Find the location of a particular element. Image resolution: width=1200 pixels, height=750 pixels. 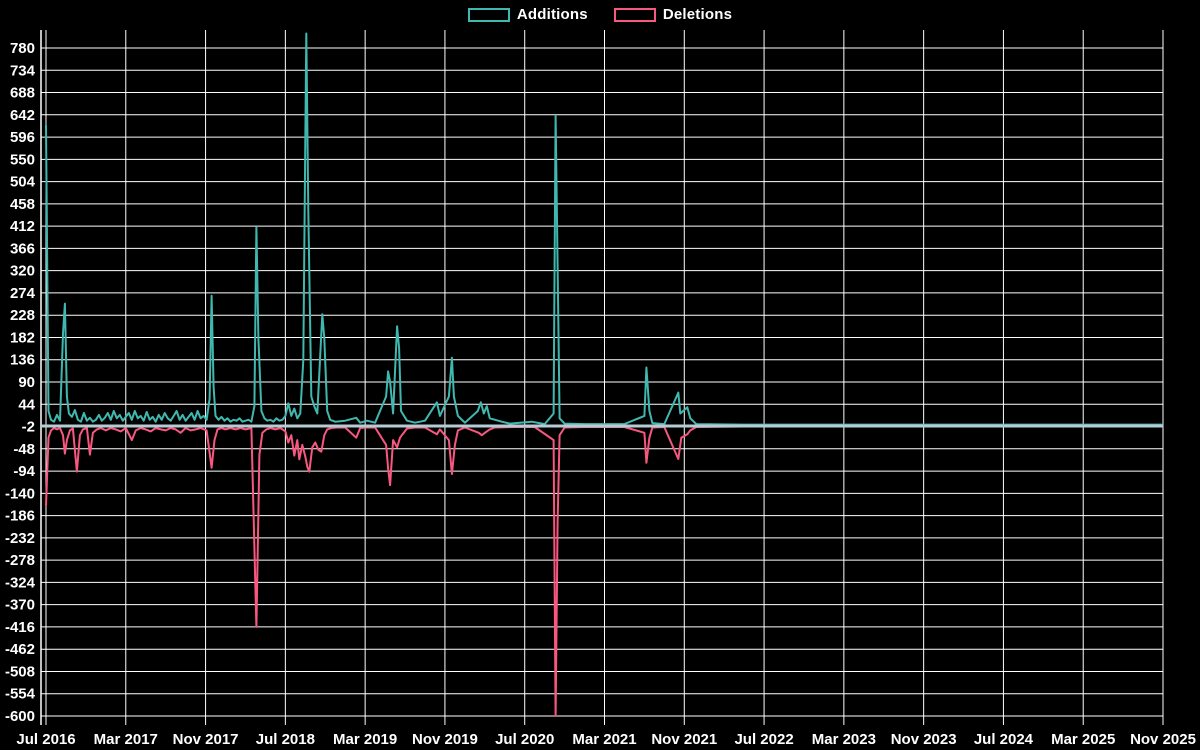

legend-item-deletions: Deletions is located at coordinates (673, 14).